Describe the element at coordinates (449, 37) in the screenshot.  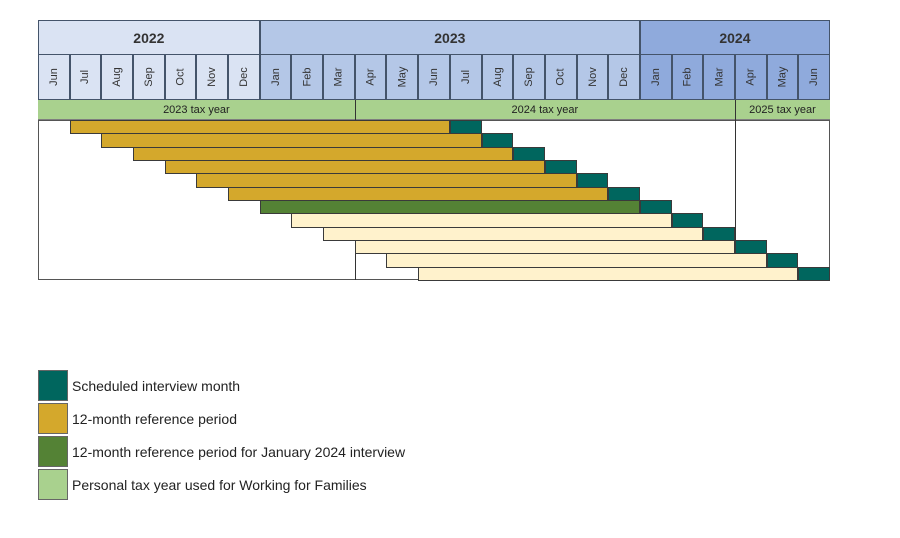
I see `year-header: 2023` at that location.